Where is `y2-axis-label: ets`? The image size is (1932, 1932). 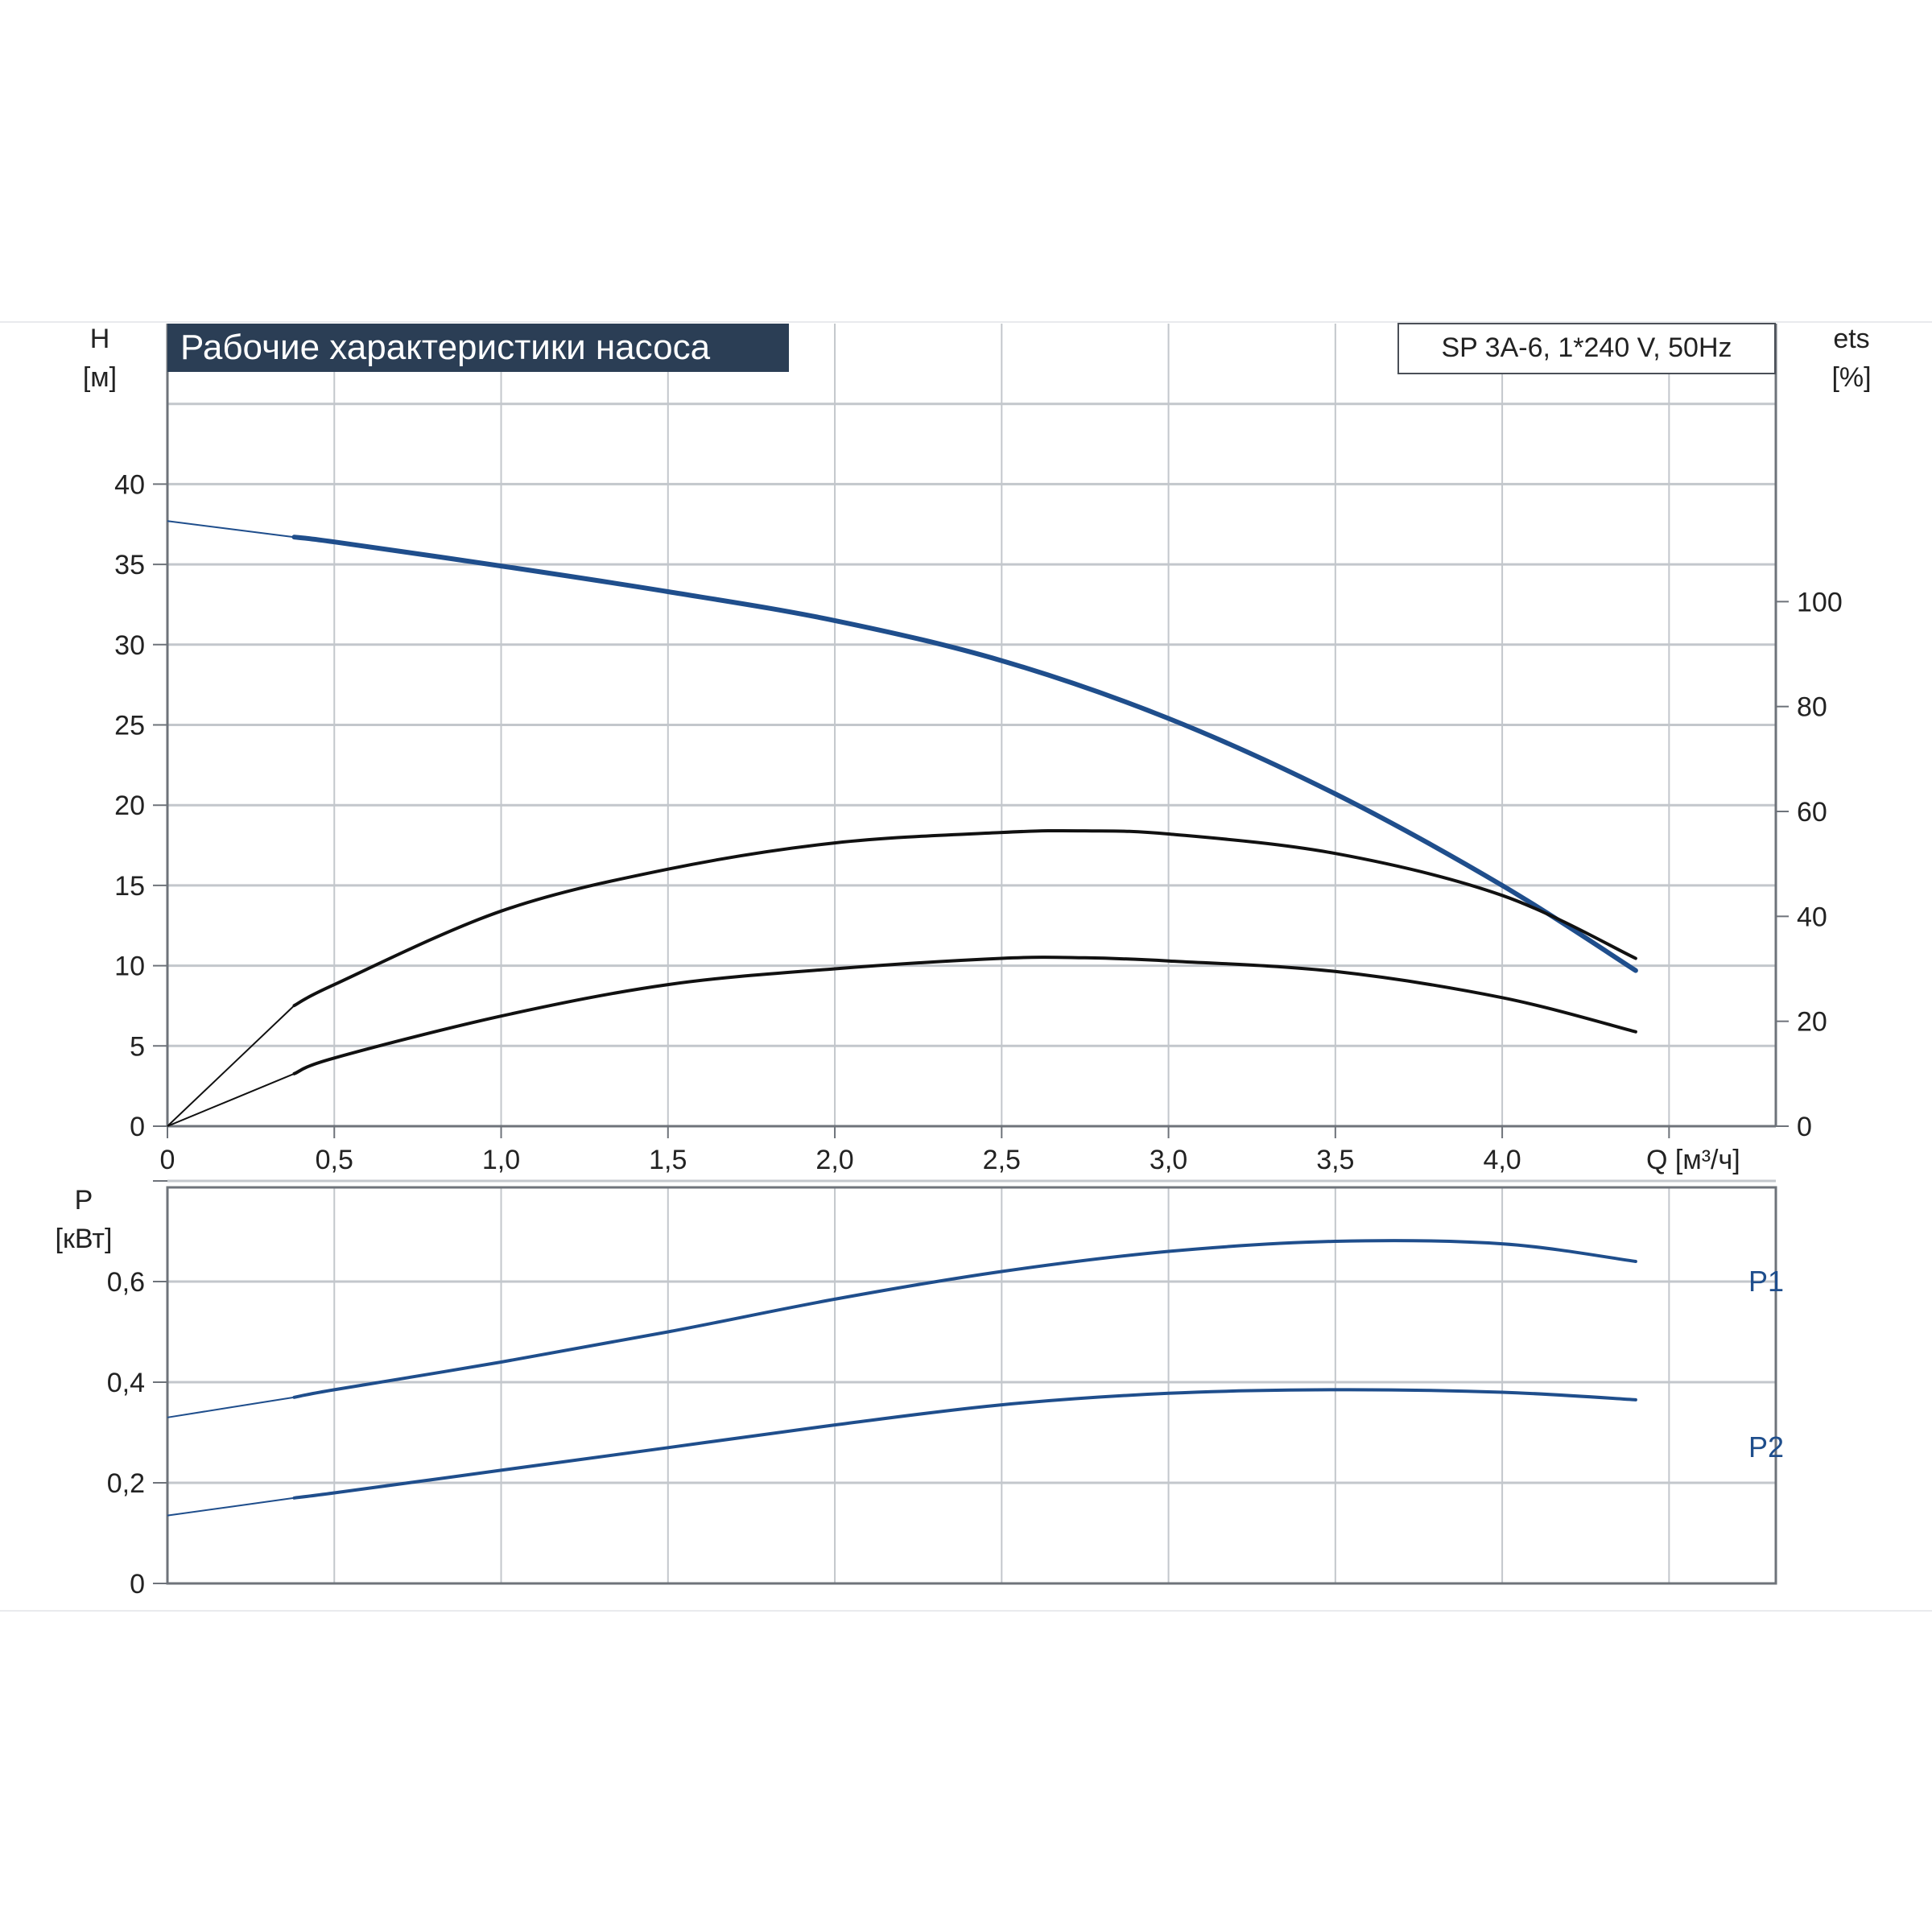 y2-axis-label: ets is located at coordinates (1851, 339).